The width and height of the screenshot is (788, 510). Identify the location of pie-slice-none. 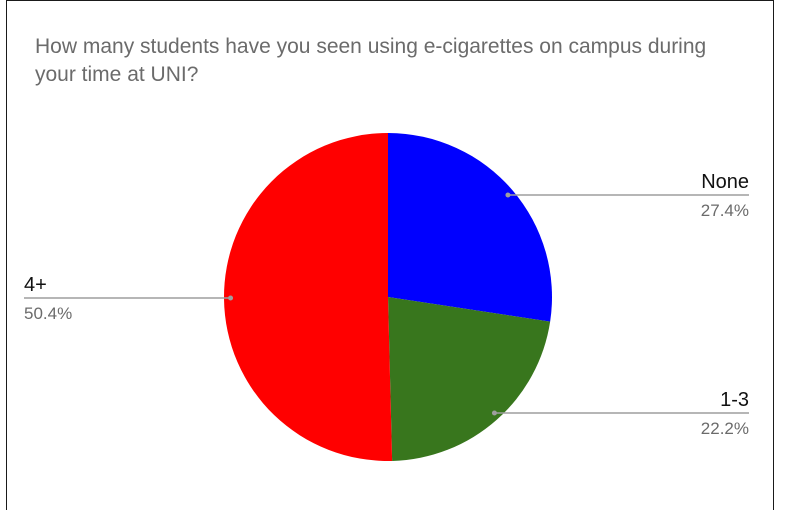
(470, 227).